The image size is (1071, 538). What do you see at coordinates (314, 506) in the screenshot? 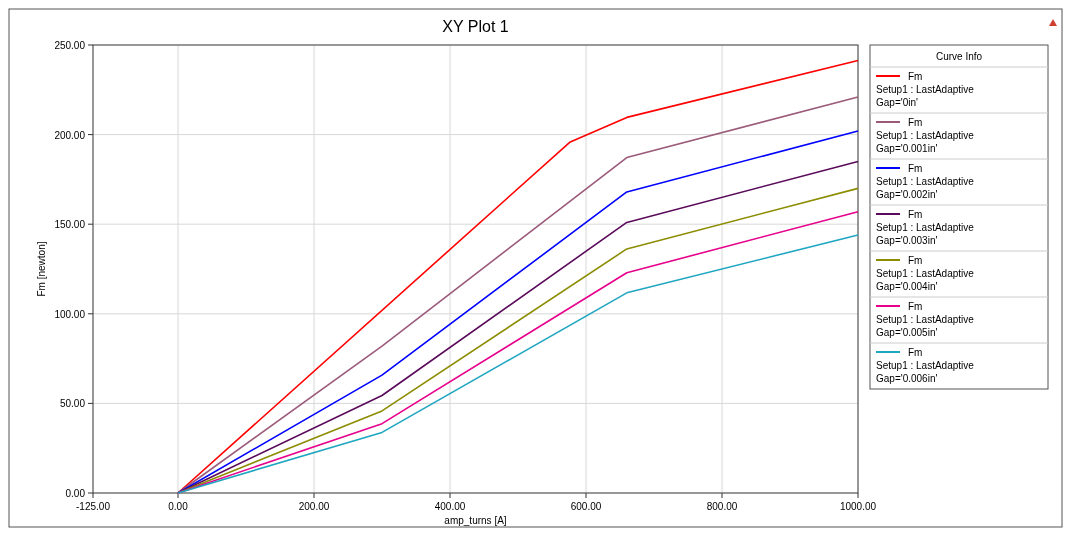
I see `x-tick-label: 200.00` at bounding box center [314, 506].